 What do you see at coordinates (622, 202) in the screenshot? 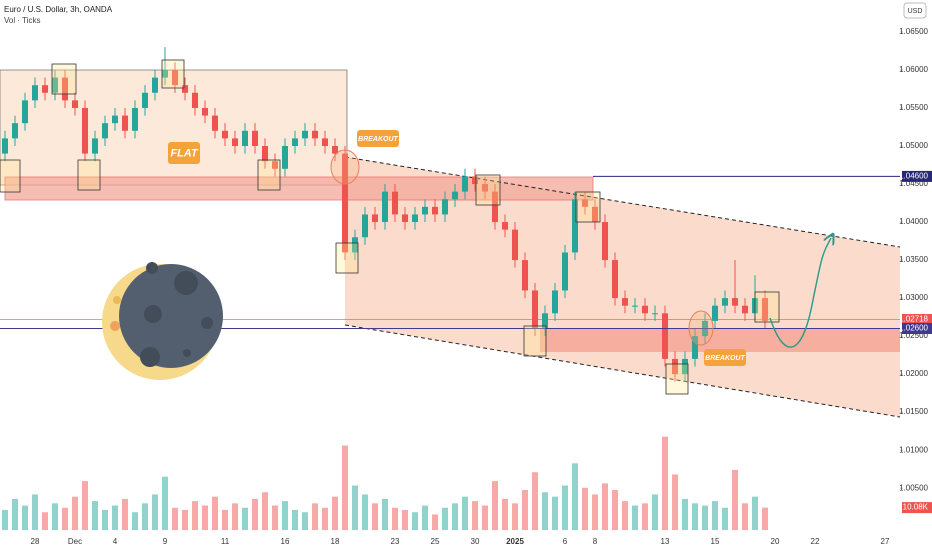
I see `channel-upper` at bounding box center [622, 202].